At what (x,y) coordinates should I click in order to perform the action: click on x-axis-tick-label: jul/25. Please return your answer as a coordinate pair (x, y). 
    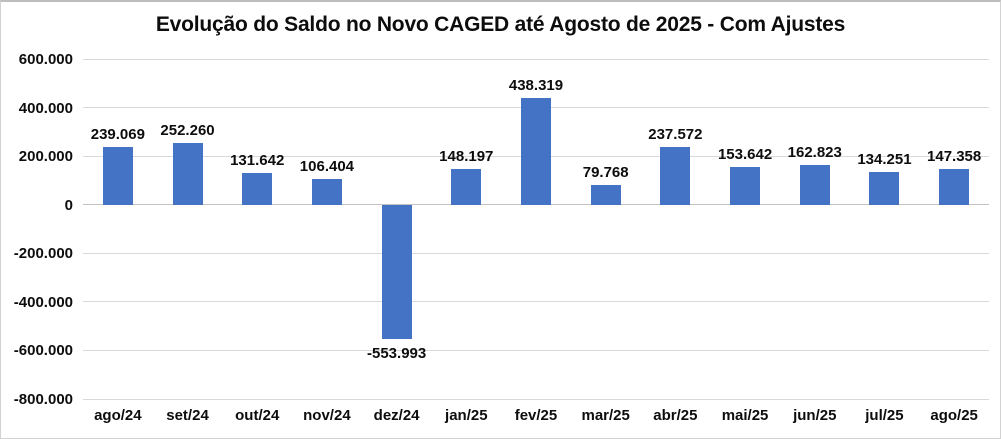
    Looking at the image, I should click on (884, 415).